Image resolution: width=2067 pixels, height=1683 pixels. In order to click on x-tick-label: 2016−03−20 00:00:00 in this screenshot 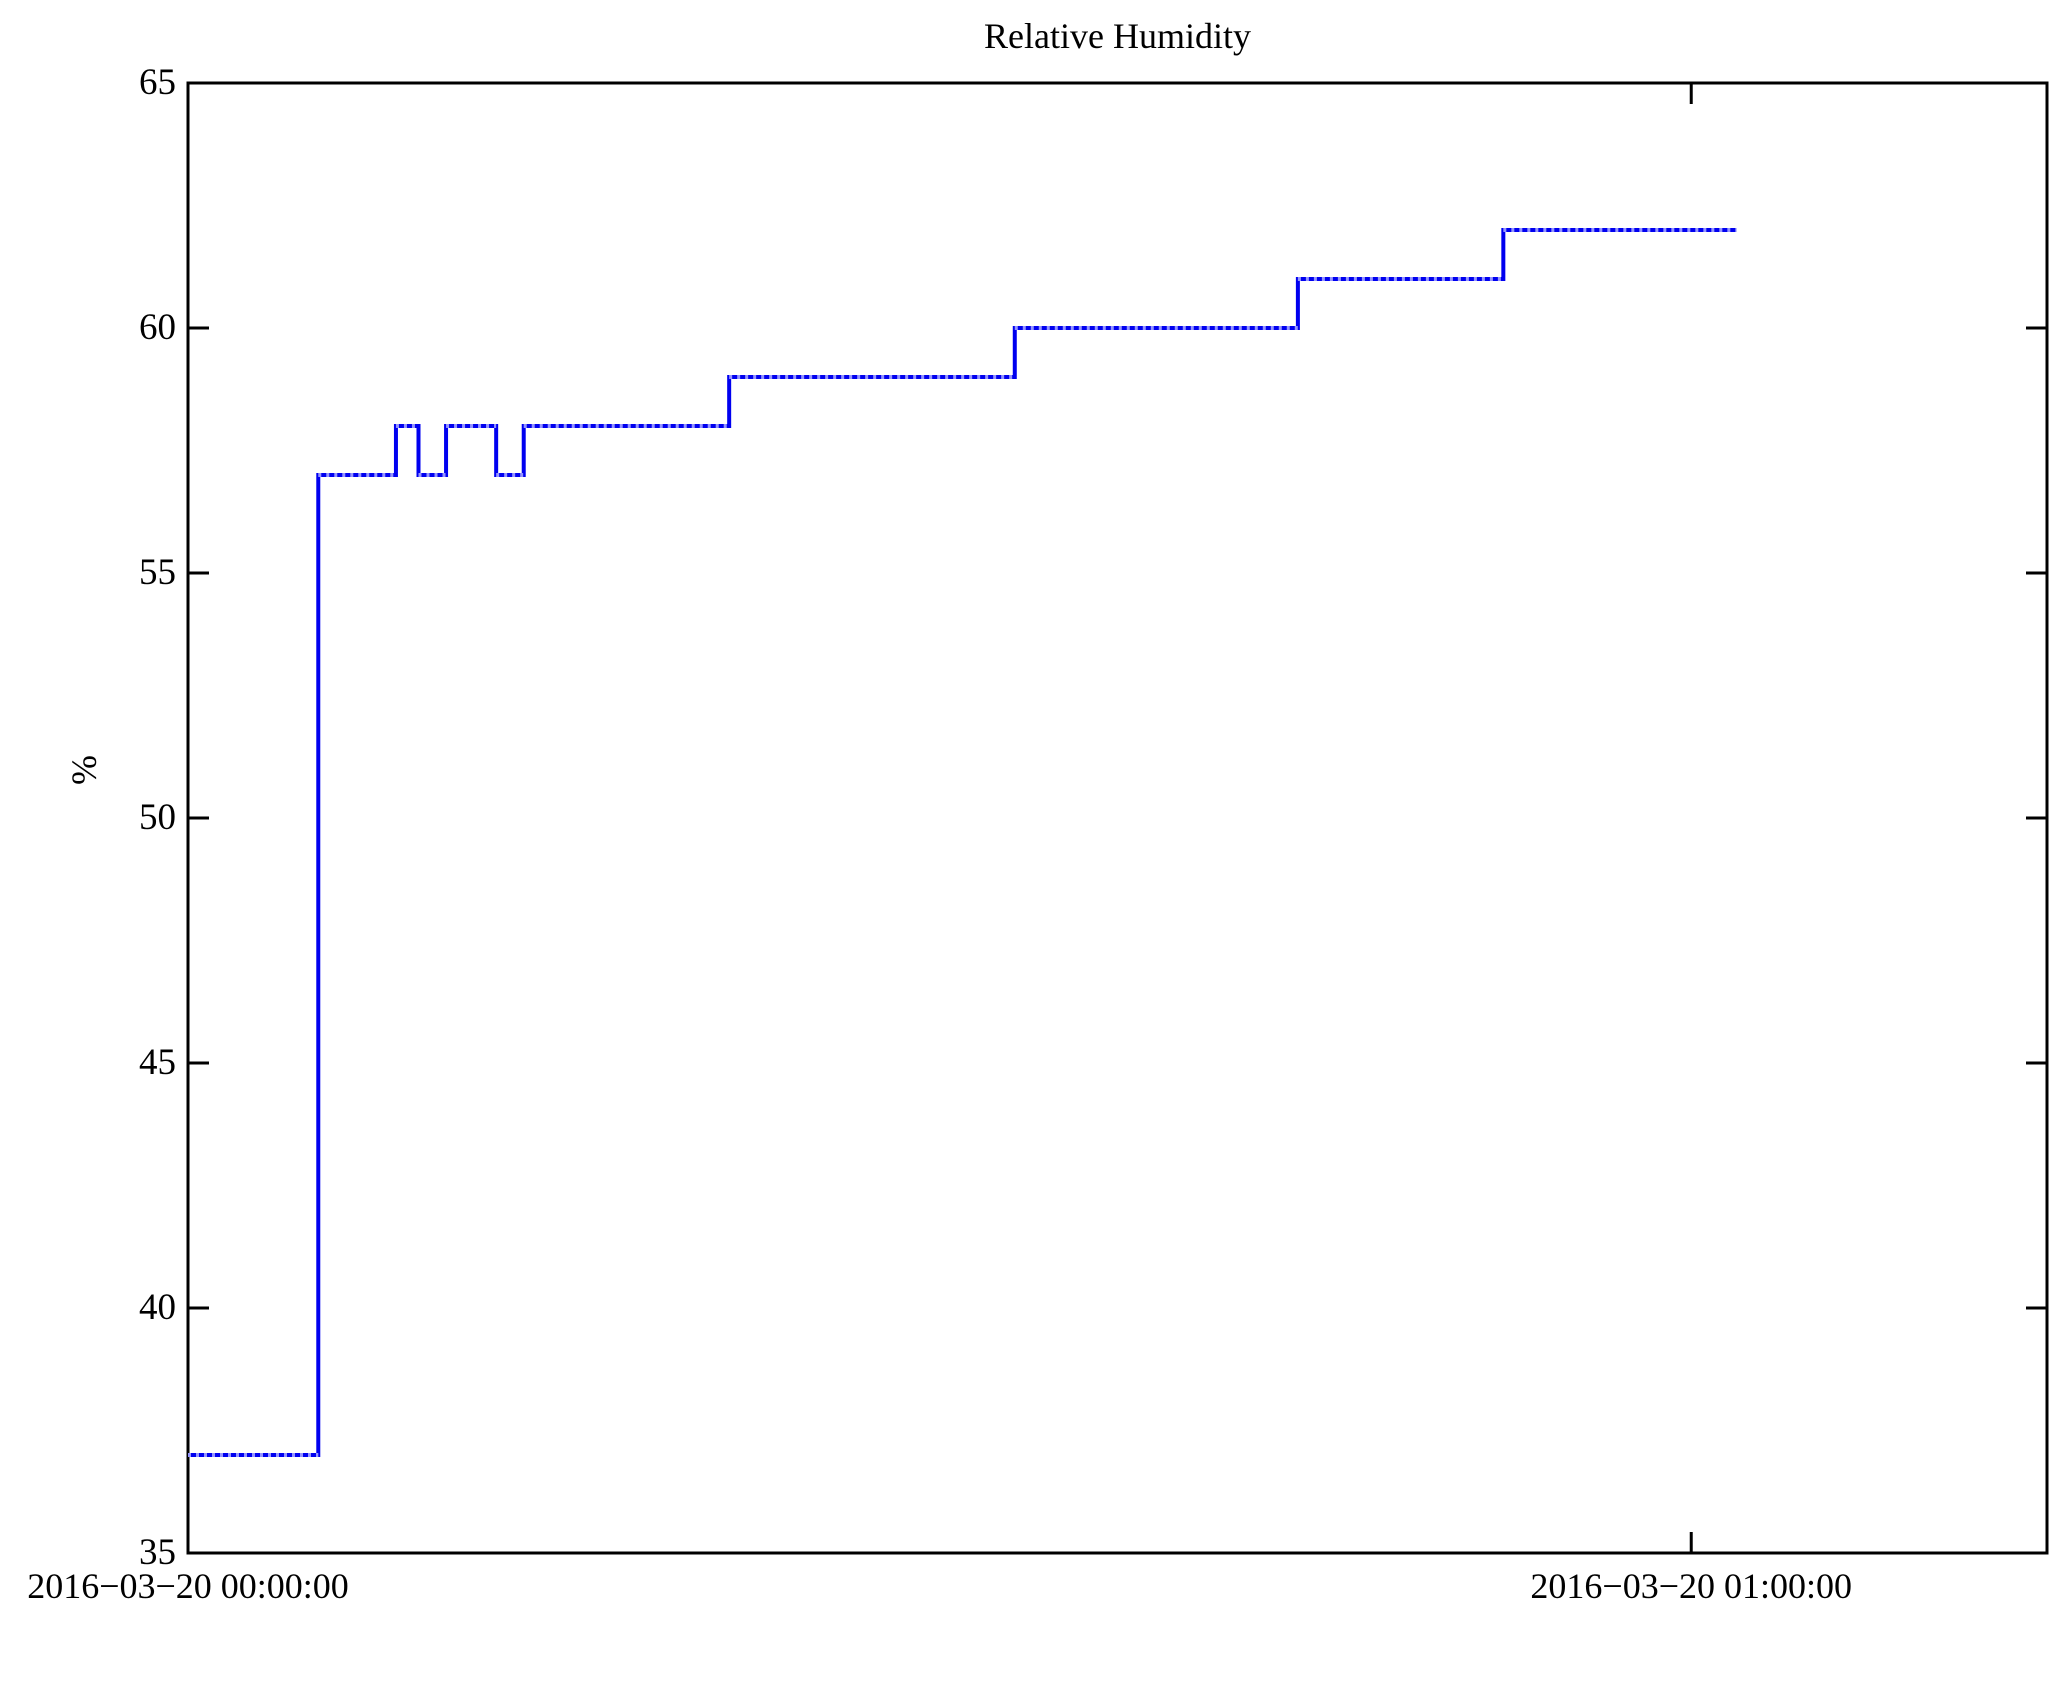, I will do `click(188, 1586)`.